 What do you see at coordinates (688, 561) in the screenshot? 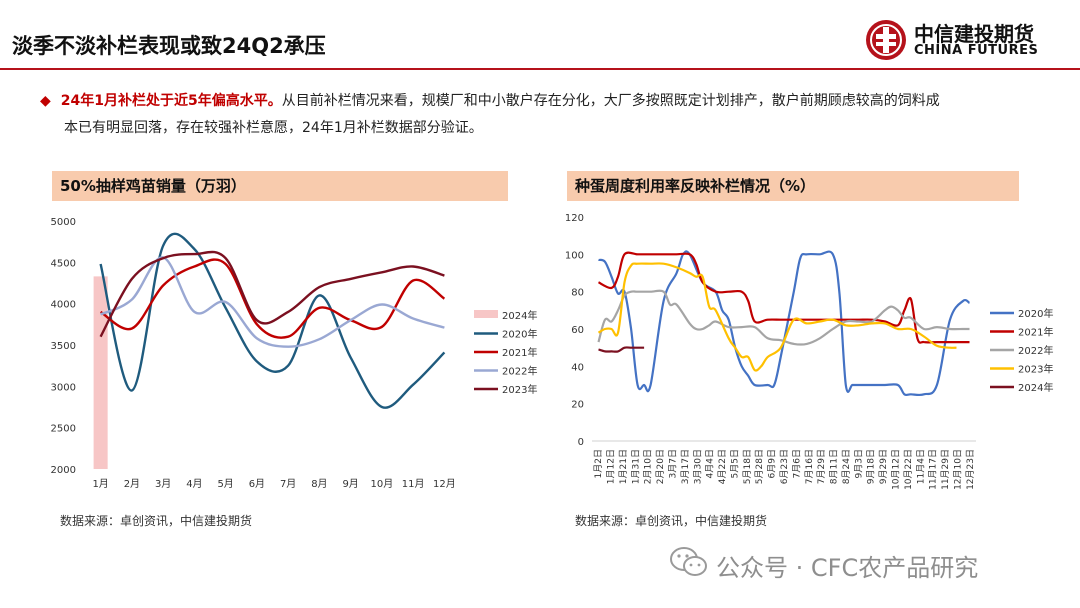
I see `wechat-icon` at bounding box center [688, 561].